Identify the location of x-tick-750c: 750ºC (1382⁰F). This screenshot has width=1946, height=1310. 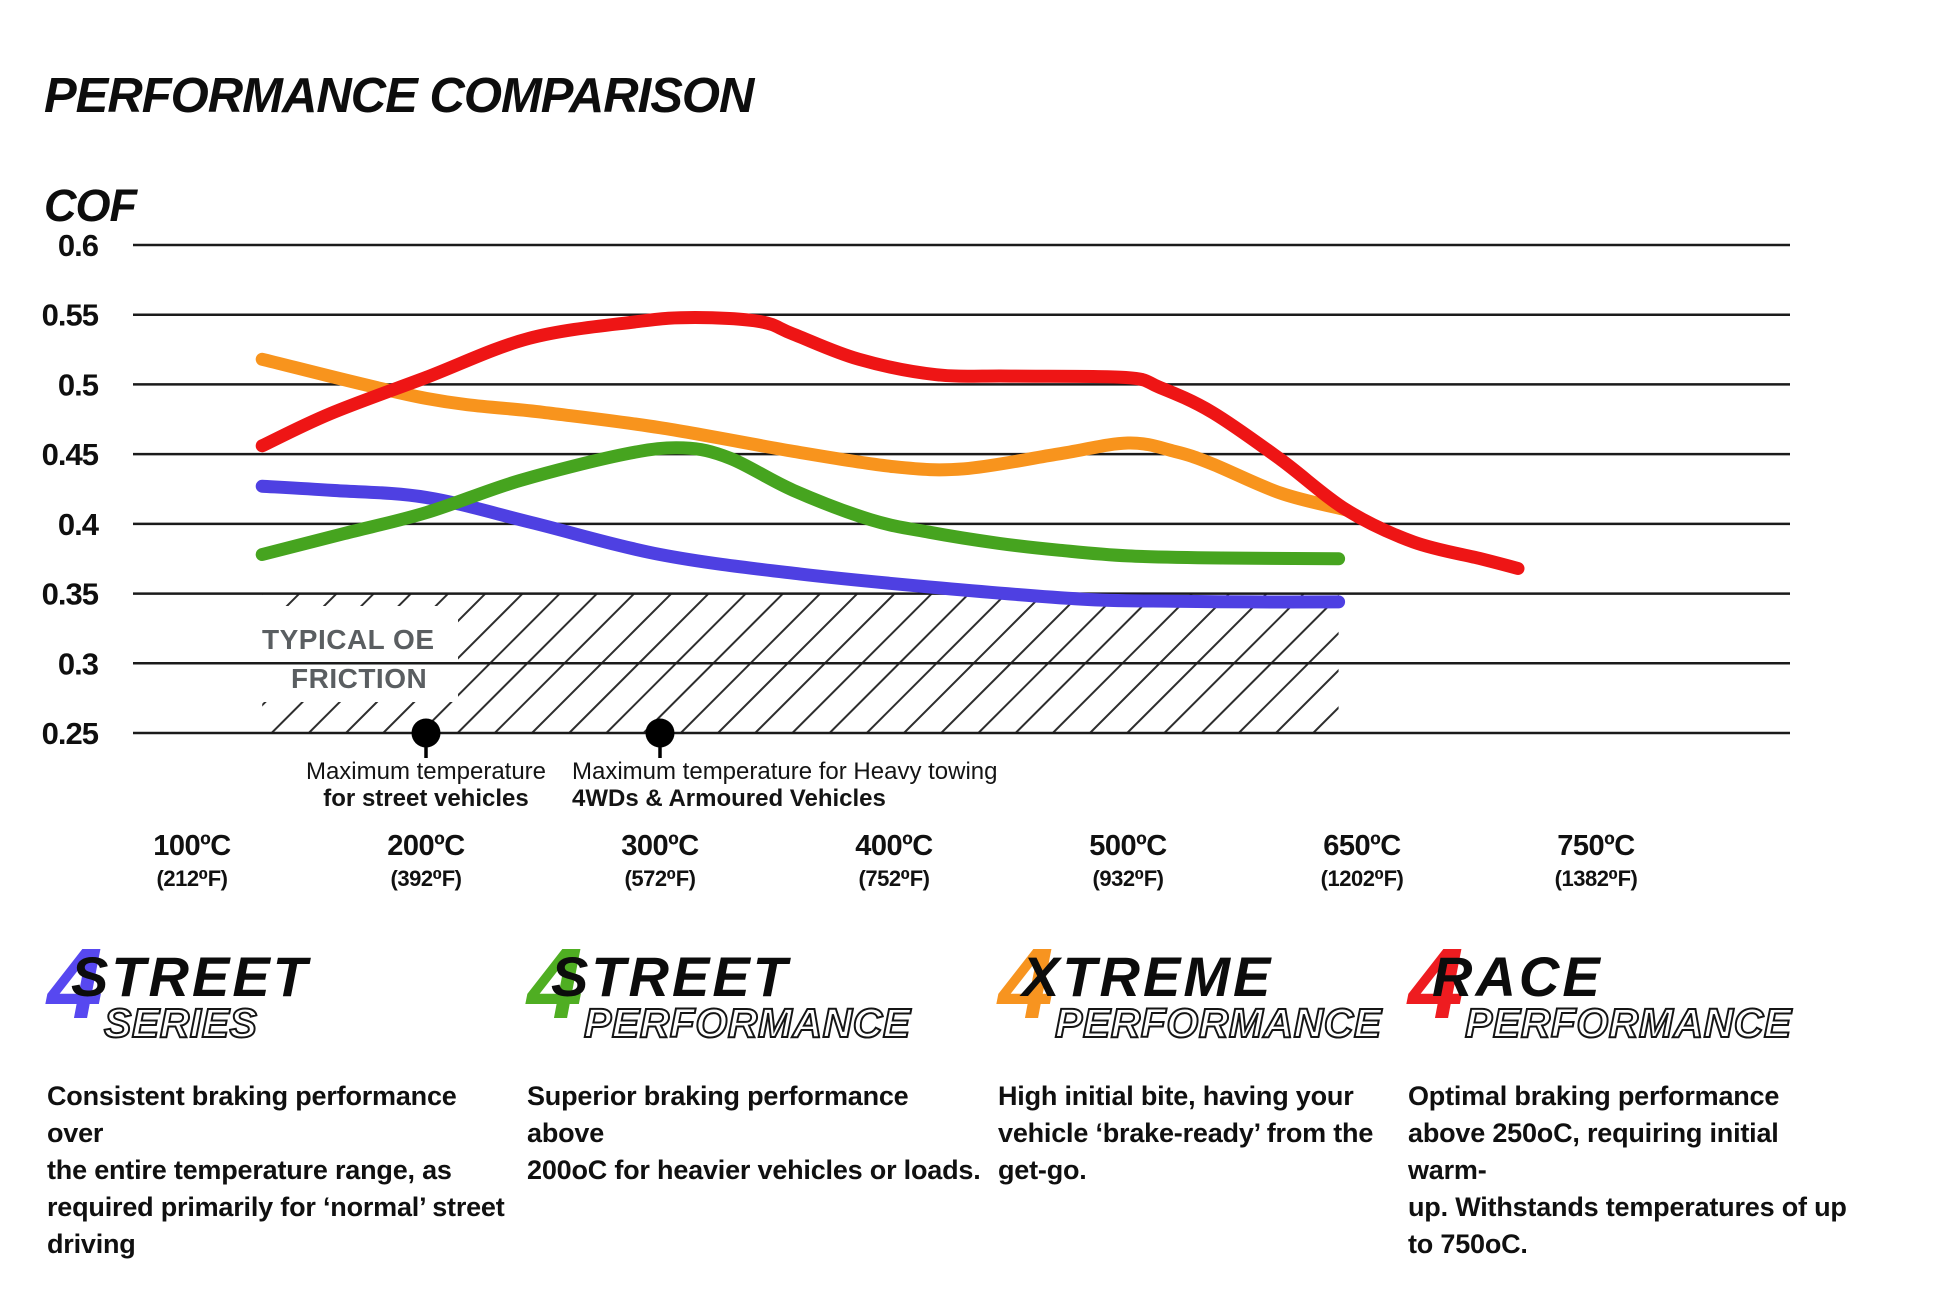
(1596, 860).